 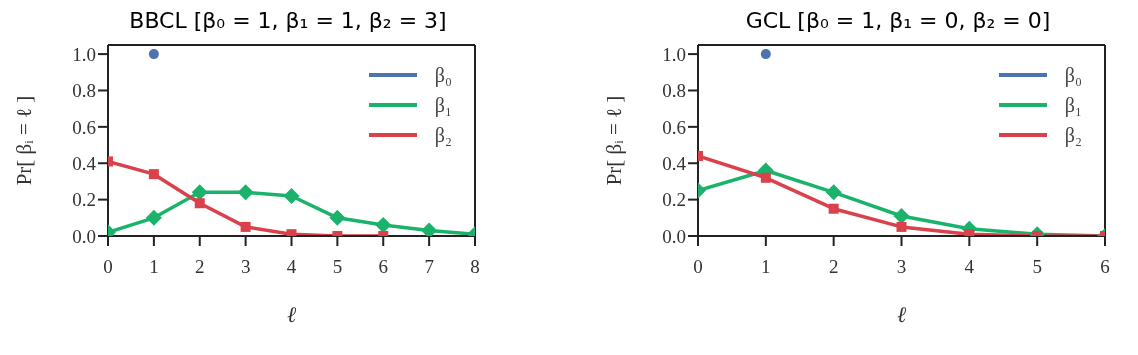 What do you see at coordinates (898, 21) in the screenshot?
I see `chart-title: GCL [β₀ = 1, β₁ = 0, β₂ = 0]` at bounding box center [898, 21].